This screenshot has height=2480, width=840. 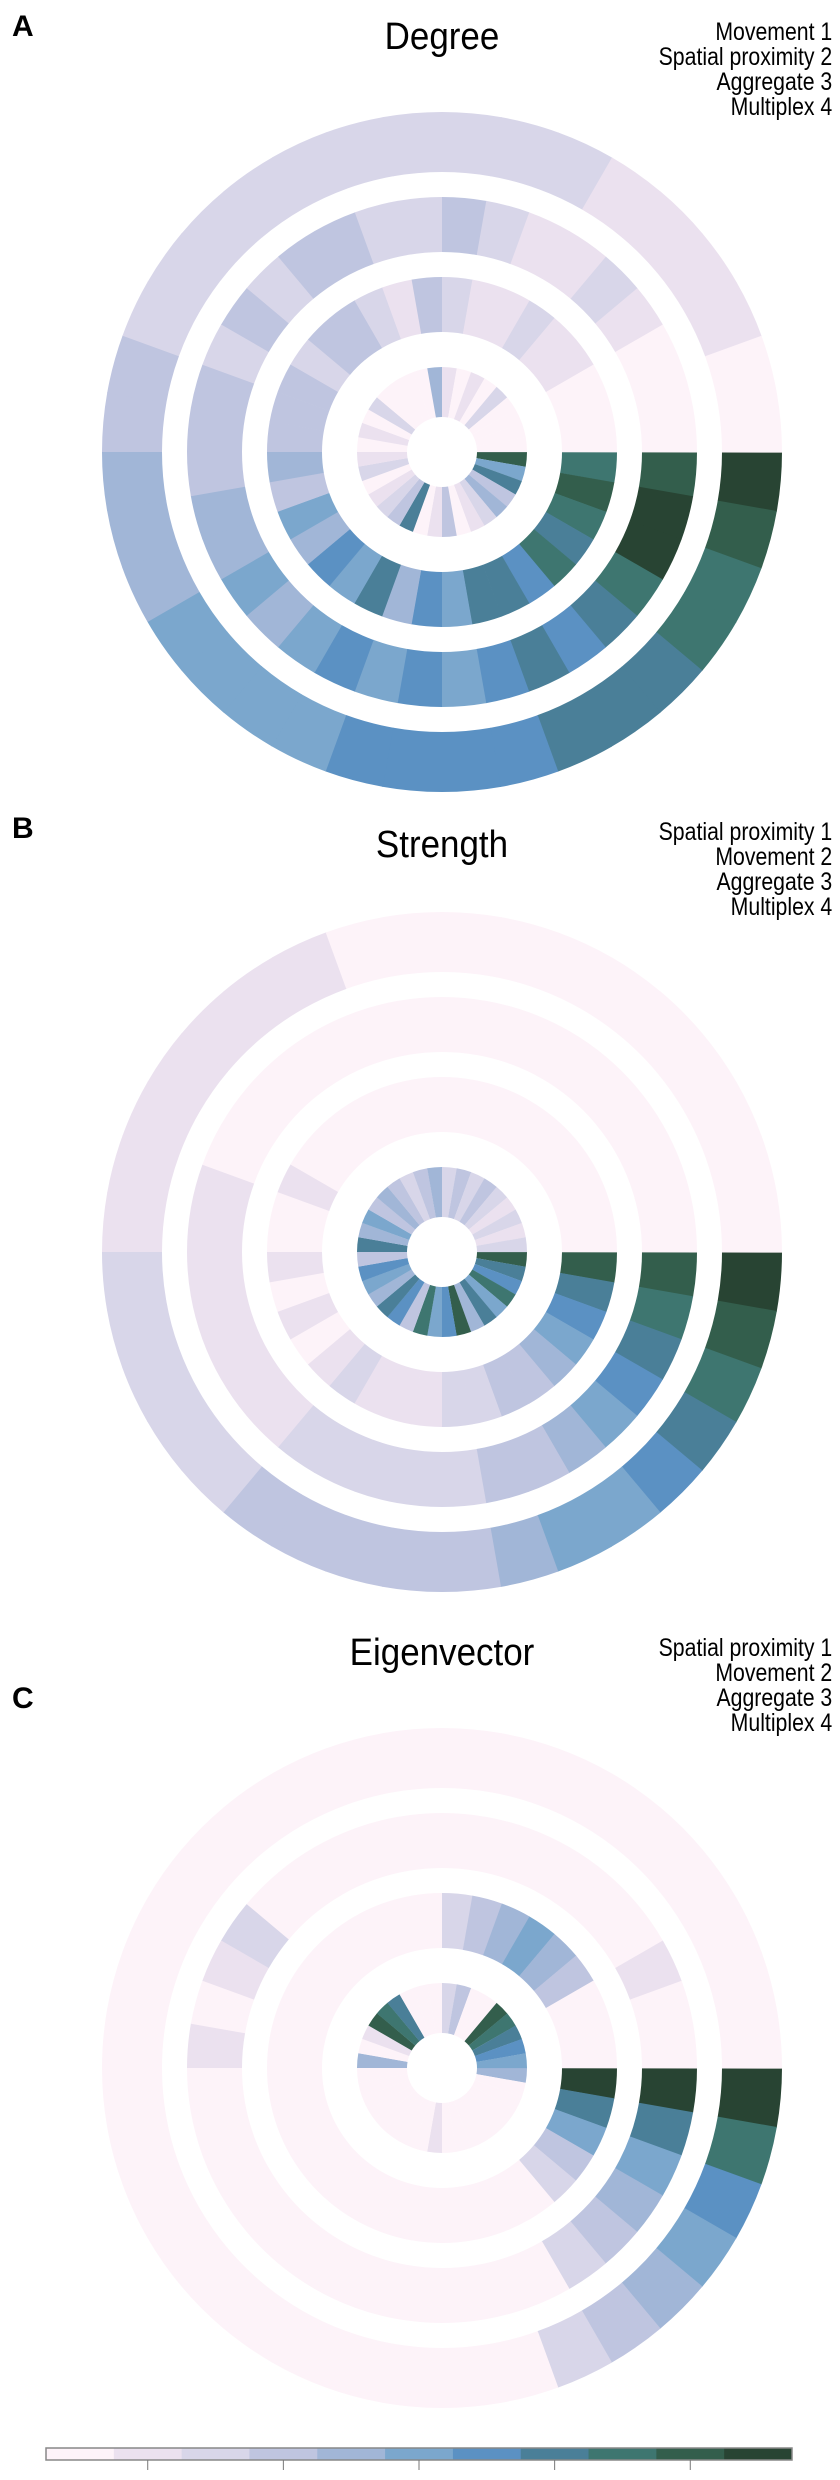 I want to click on legend-item: Movement 2, so click(x=773, y=1673).